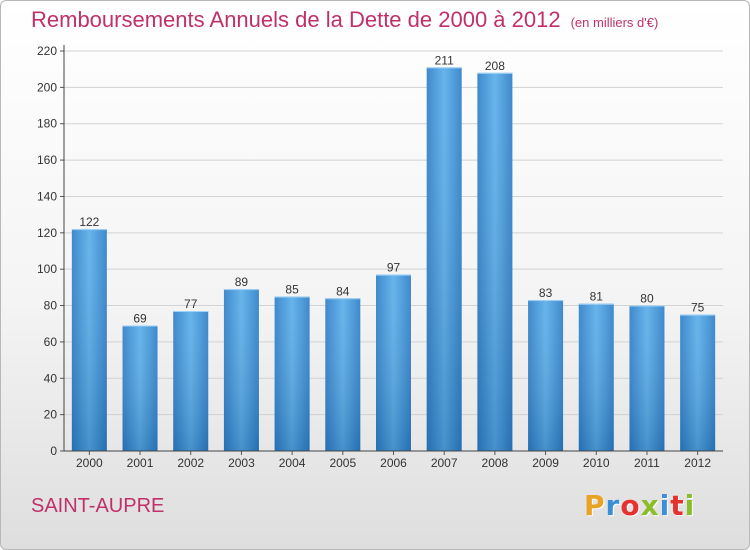  Describe the element at coordinates (242, 282) in the screenshot. I see `data-label-2003: 89` at that location.